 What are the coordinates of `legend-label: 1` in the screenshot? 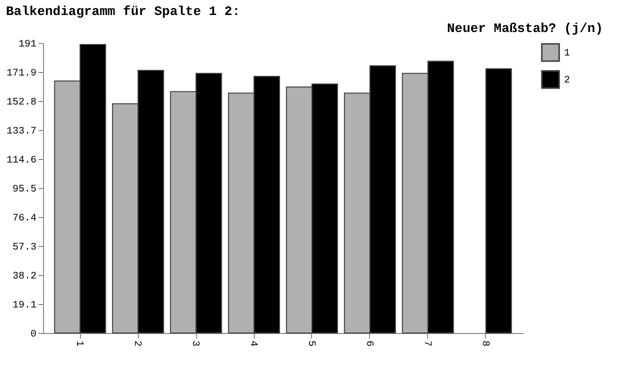 It's located at (567, 54).